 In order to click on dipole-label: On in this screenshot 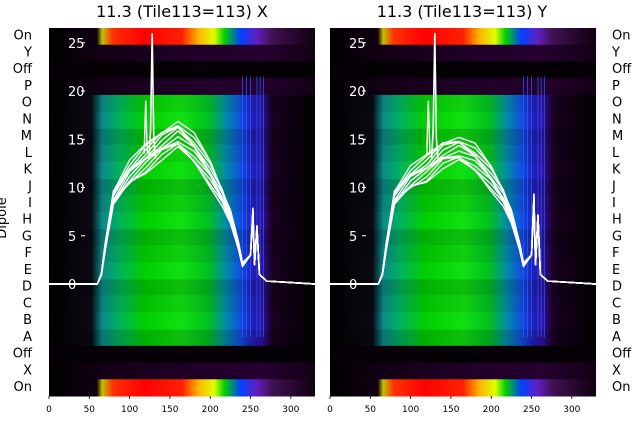, I will do `click(621, 387)`.